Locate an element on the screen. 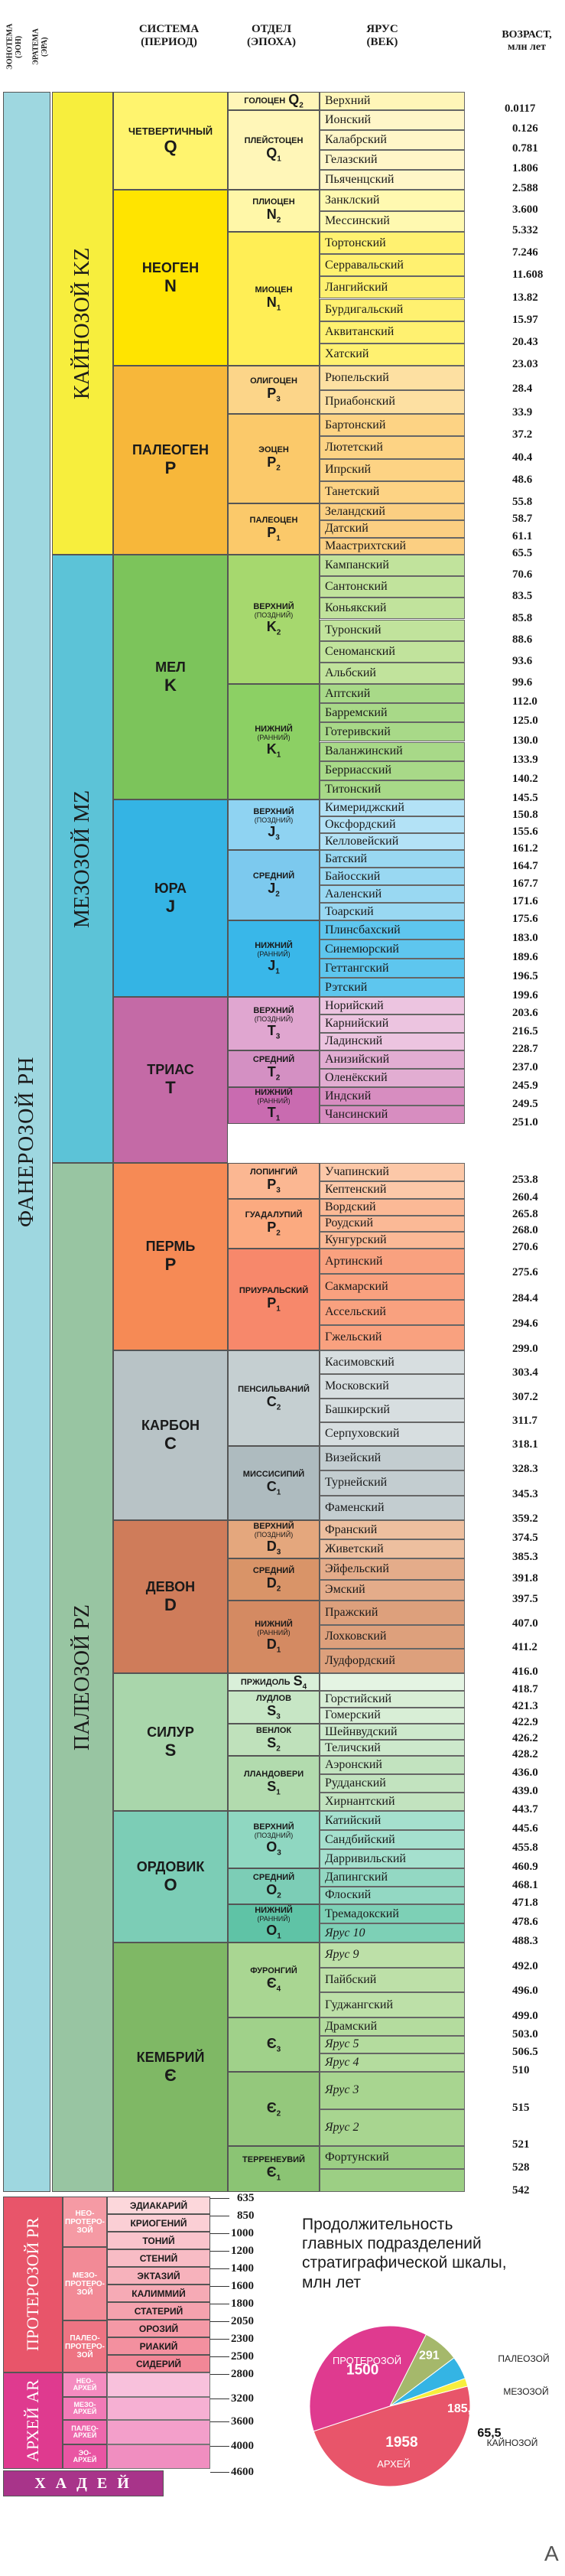 The height and width of the screenshot is (2576, 565). series-row: ВЕРХНИЙ (ПОЗДНИЙ) T3 is located at coordinates (274, 1023).